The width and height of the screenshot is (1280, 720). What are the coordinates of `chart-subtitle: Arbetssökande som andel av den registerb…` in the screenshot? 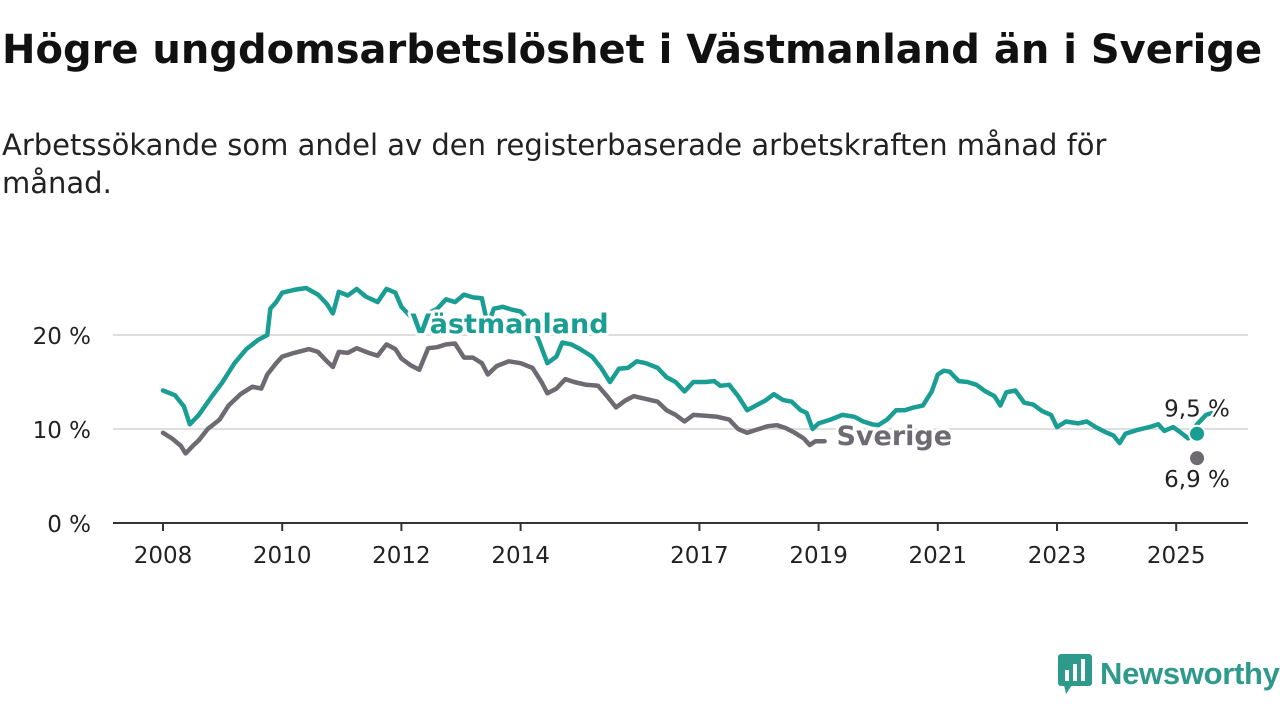 It's located at (554, 164).